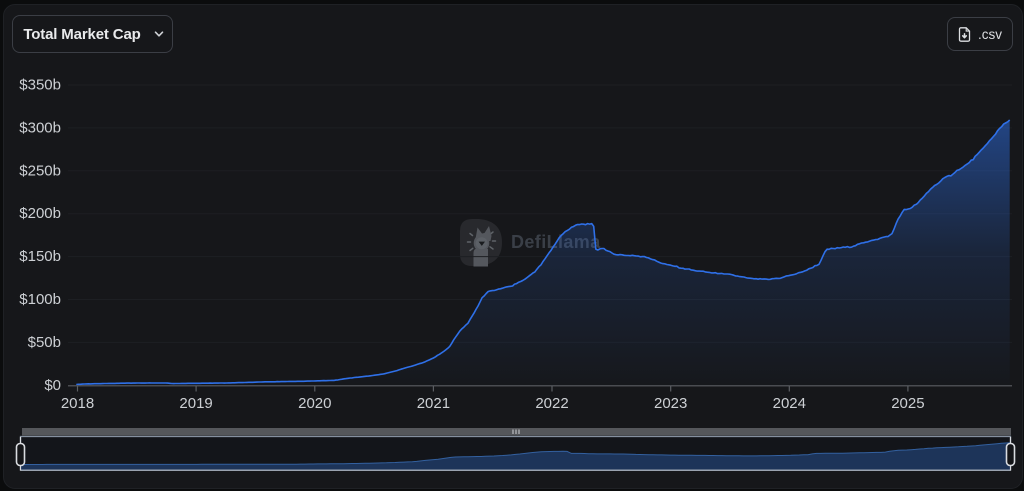 The height and width of the screenshot is (491, 1024). Describe the element at coordinates (789, 403) in the screenshot. I see `svg-text: 2024` at that location.